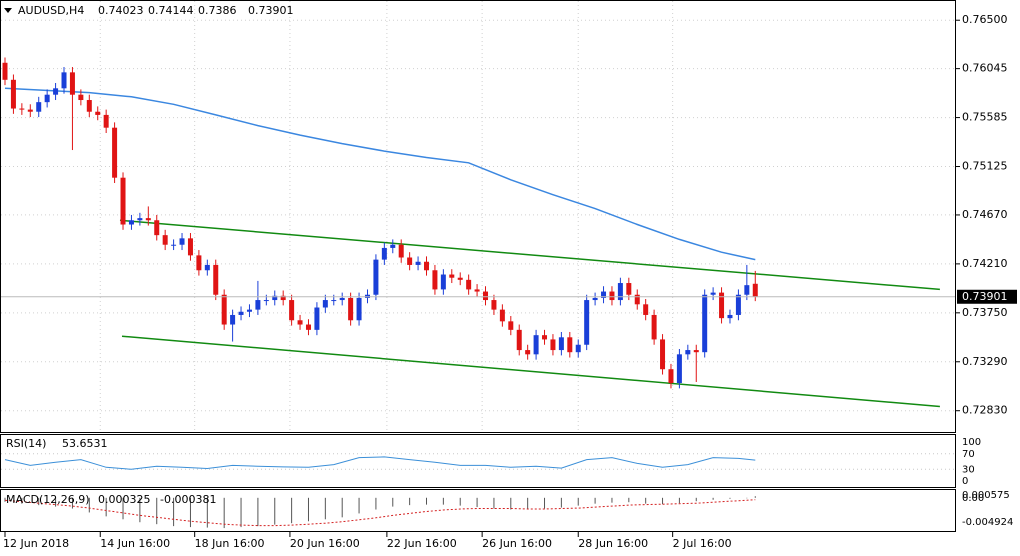  What do you see at coordinates (380, 513) in the screenshot?
I see `macd-signal` at bounding box center [380, 513].